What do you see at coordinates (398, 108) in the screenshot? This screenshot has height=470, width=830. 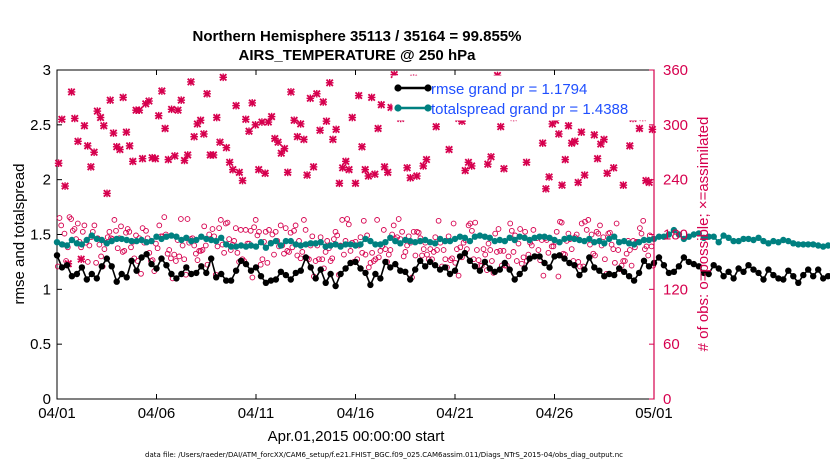 I see `legend-marker-totalspread` at bounding box center [398, 108].